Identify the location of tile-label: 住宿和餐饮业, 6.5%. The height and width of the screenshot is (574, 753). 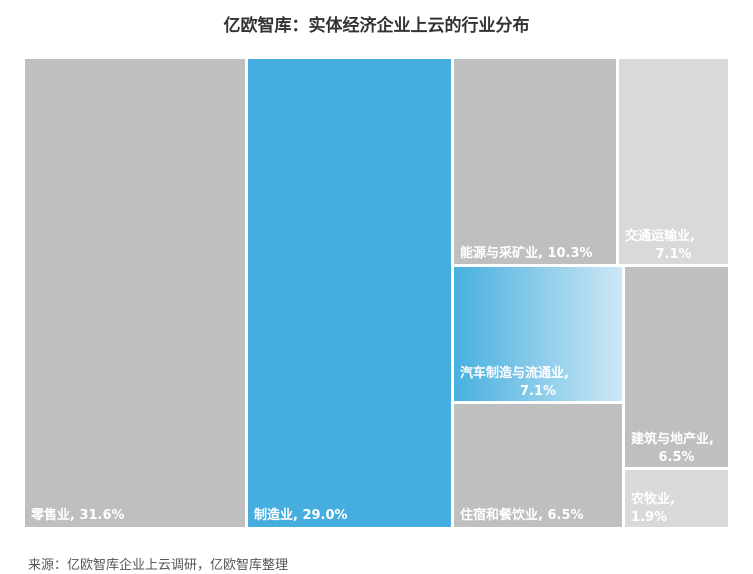
(522, 515).